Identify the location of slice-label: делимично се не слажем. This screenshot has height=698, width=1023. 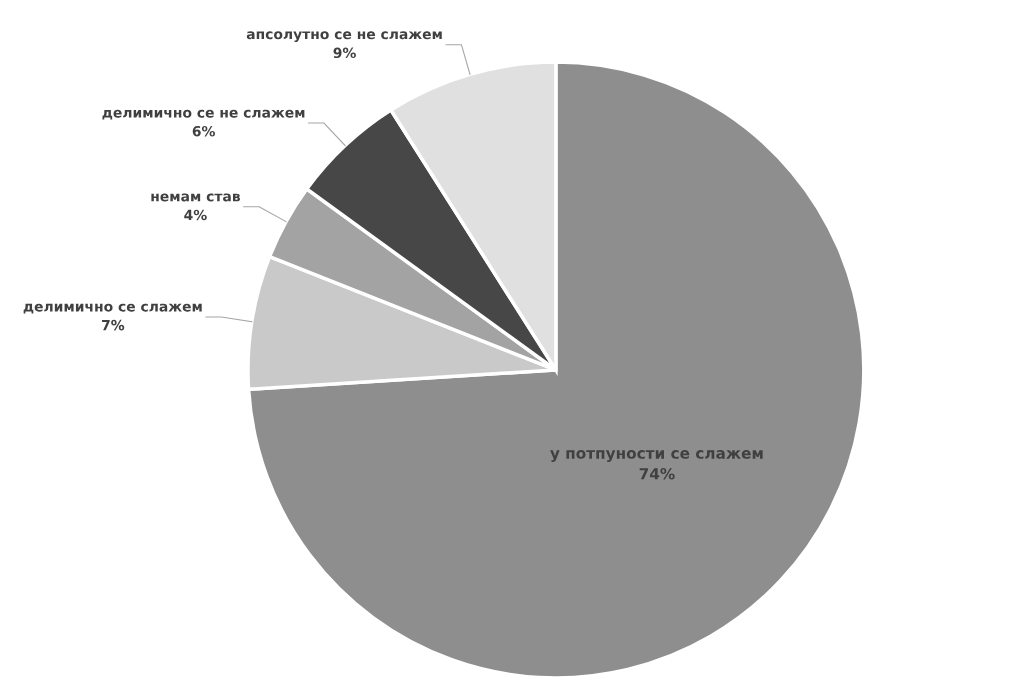
(203, 114).